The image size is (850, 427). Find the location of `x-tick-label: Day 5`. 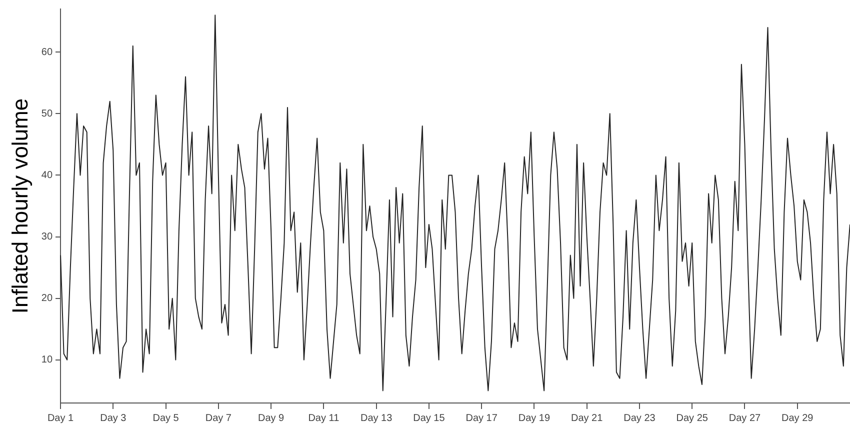

x-tick-label: Day 5 is located at coordinates (166, 418).